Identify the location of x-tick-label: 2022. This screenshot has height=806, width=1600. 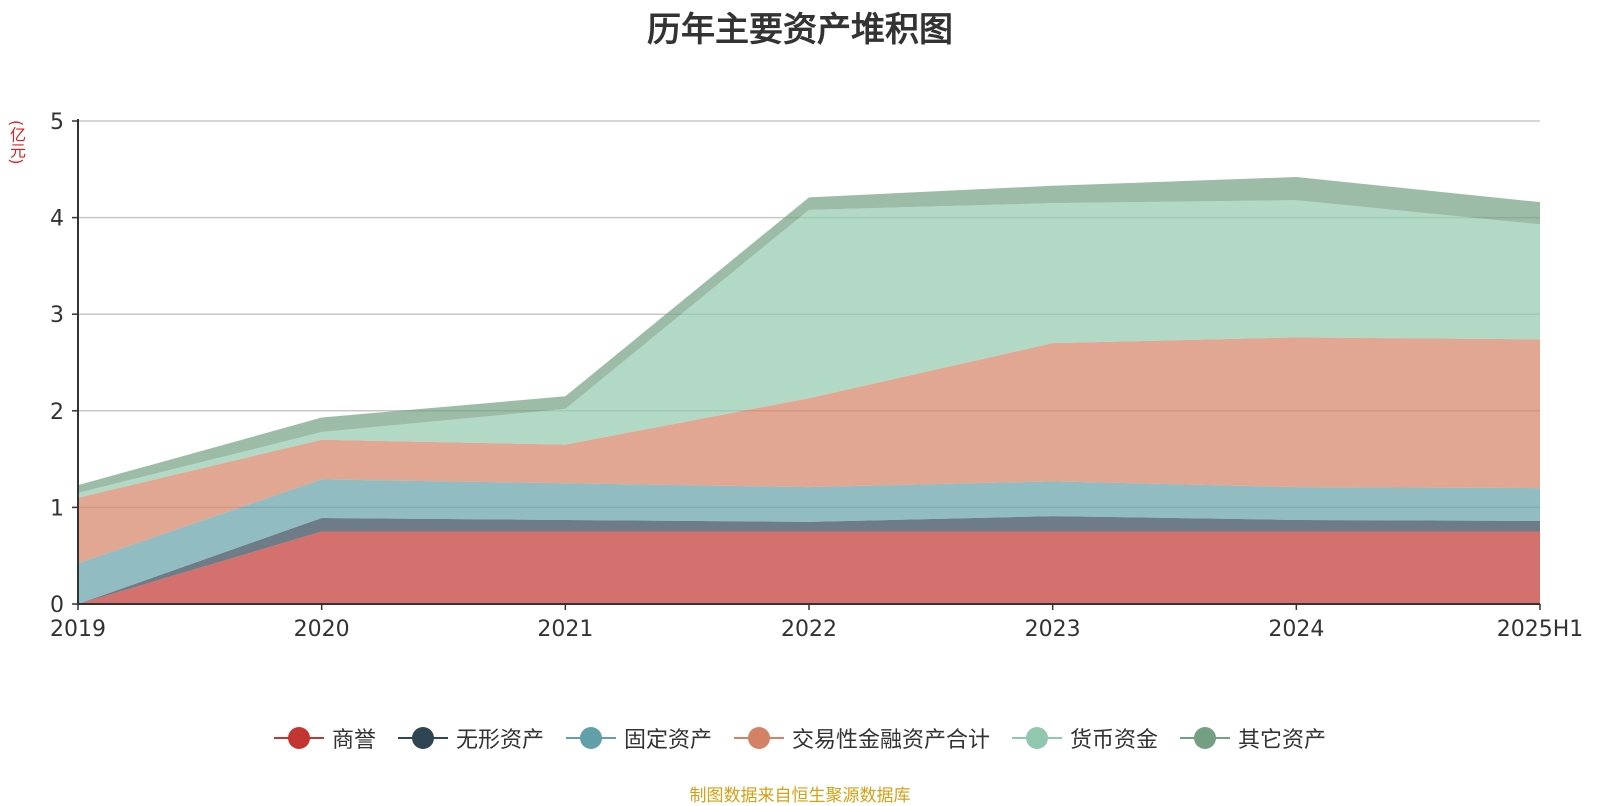
(809, 629).